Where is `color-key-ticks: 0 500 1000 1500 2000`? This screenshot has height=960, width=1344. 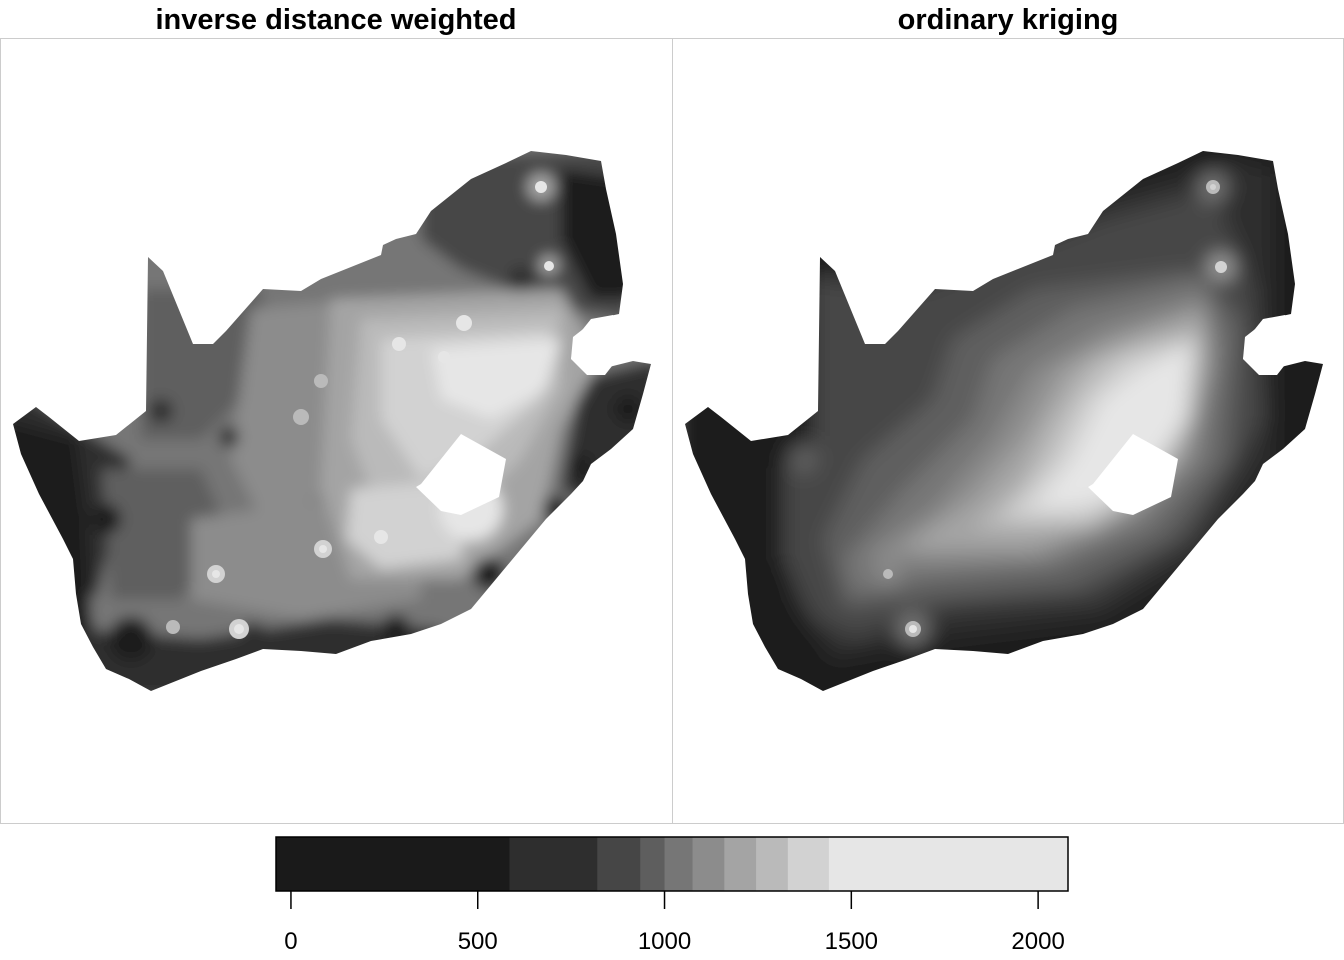
color-key-ticks: 0 500 1000 1500 2000 is located at coordinates (674, 923).